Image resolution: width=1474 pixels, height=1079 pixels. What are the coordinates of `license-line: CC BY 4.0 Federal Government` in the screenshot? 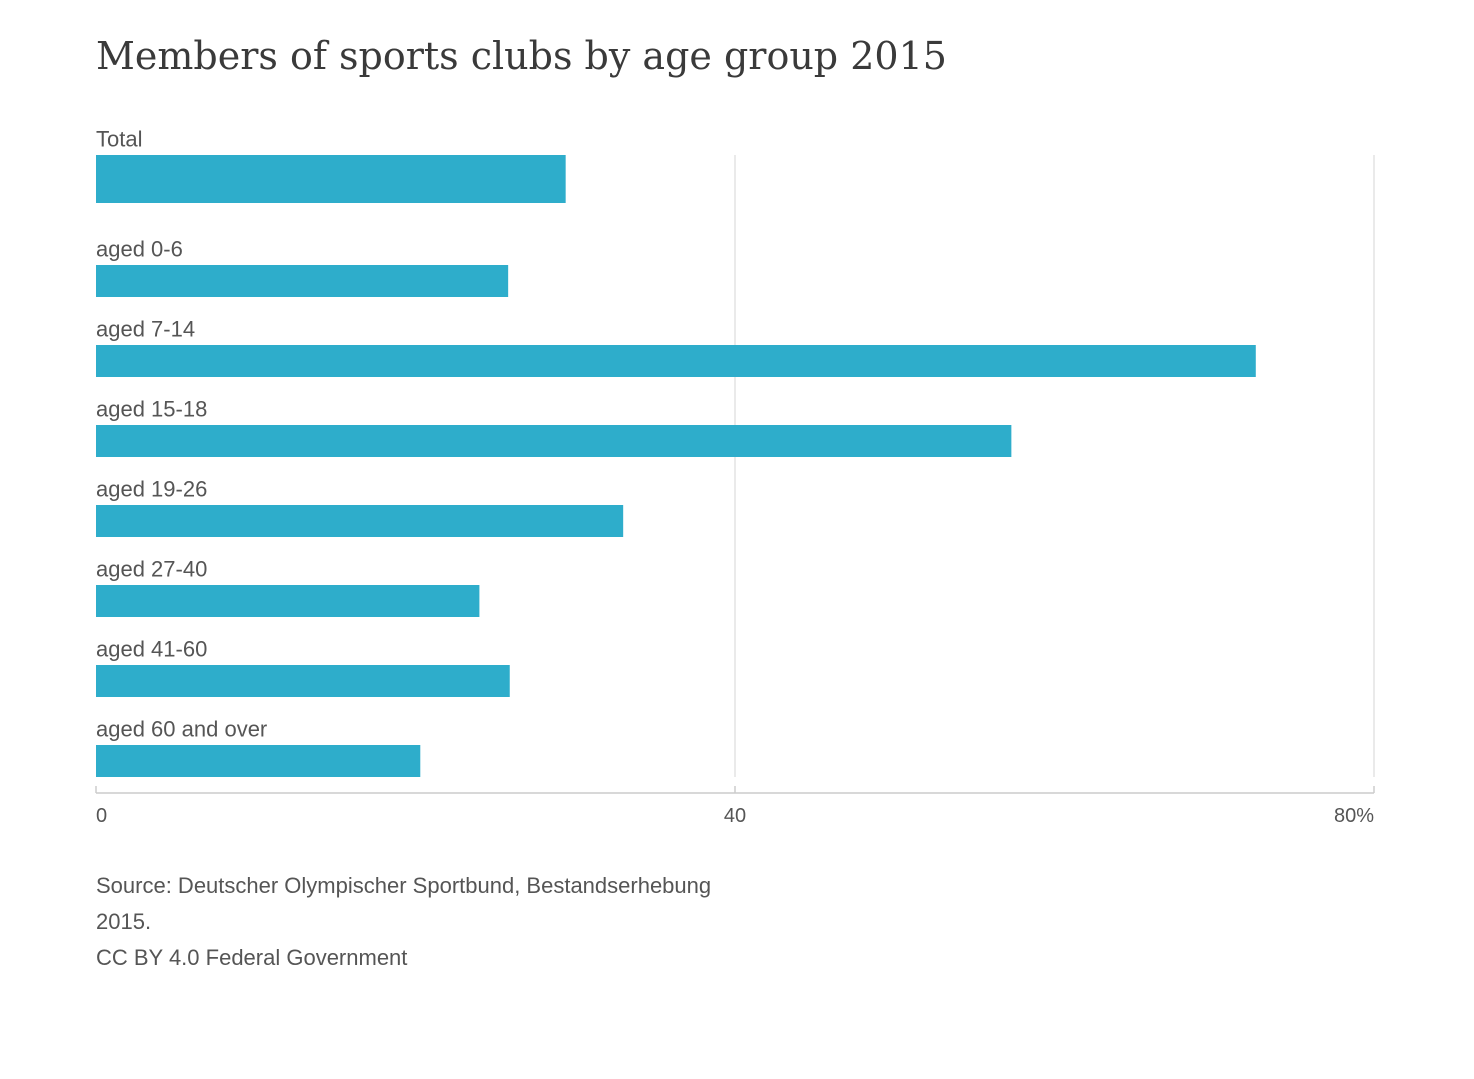 It's located at (252, 957).